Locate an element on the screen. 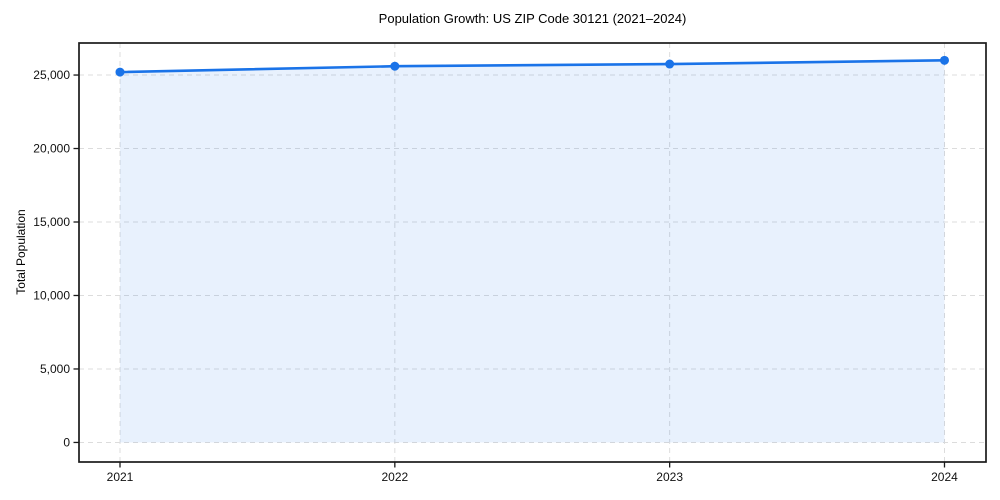  x-tick-label: 2022 is located at coordinates (394, 477).